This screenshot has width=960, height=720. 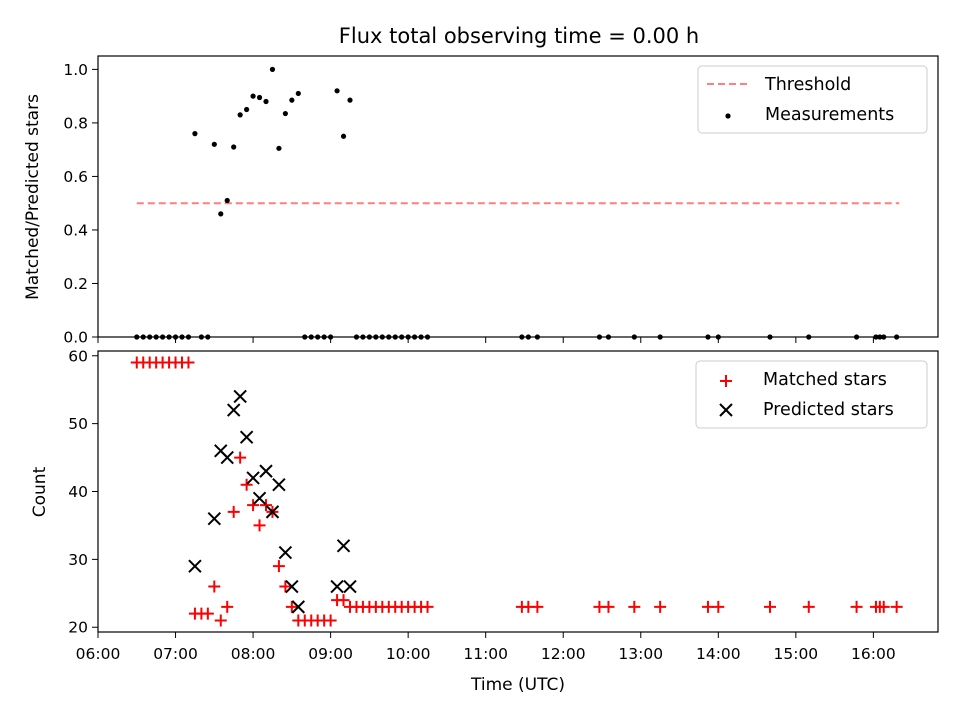 I want to click on top-y-tick-label: 1.0, so click(x=75, y=70).